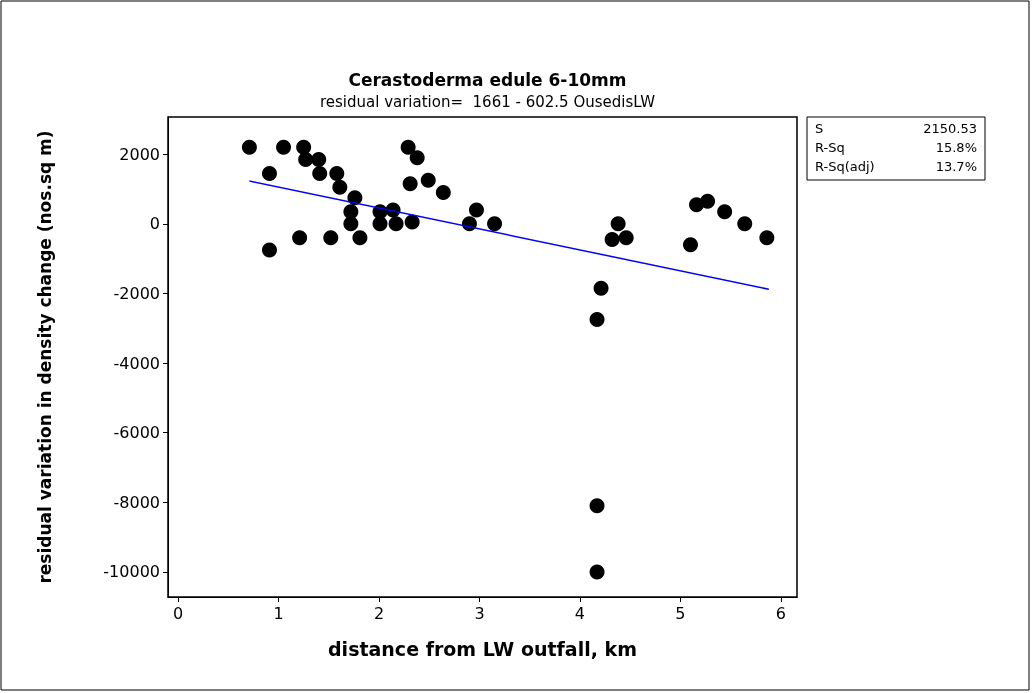  Describe the element at coordinates (781, 613) in the screenshot. I see `x-tick-label: 6` at that location.